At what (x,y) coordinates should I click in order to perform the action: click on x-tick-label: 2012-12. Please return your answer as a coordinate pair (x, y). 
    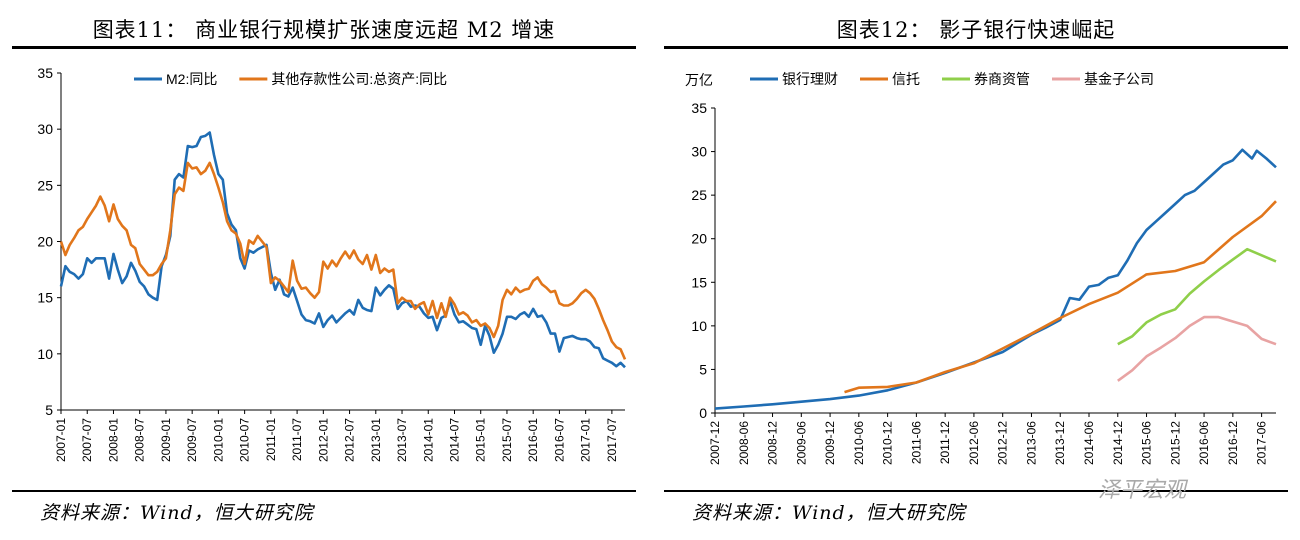
    Looking at the image, I should click on (1003, 443).